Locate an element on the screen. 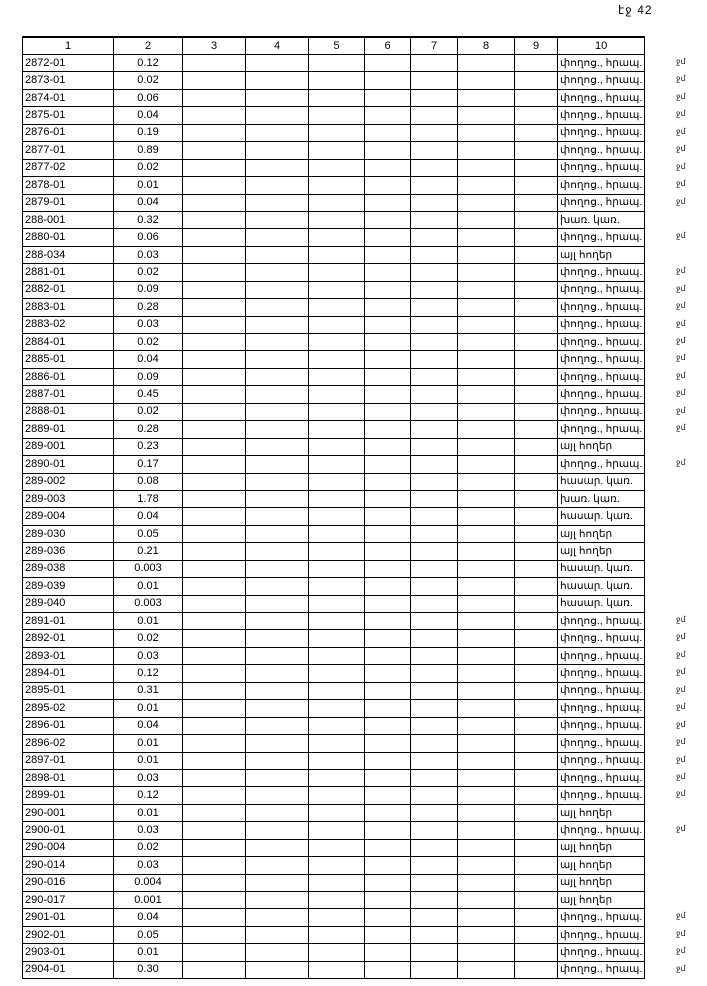 This screenshot has height=986, width=707. parcel-code: 2903-01 is located at coordinates (68, 952).